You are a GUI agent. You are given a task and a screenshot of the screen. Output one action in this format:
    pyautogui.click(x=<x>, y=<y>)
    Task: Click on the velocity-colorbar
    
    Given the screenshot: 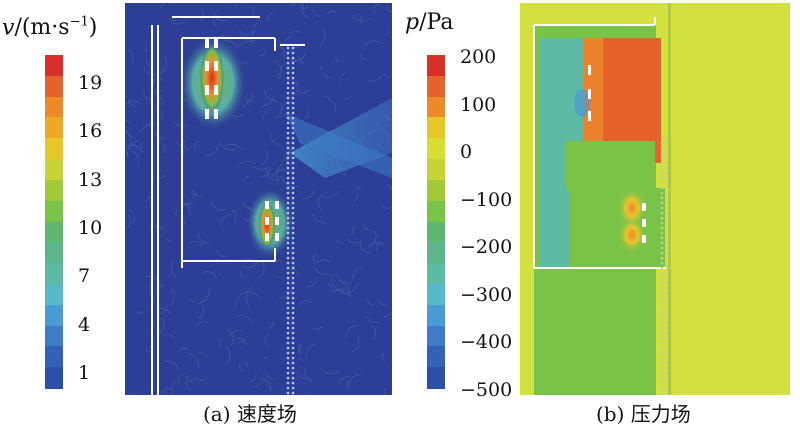 What is the action you would take?
    pyautogui.click(x=54, y=222)
    